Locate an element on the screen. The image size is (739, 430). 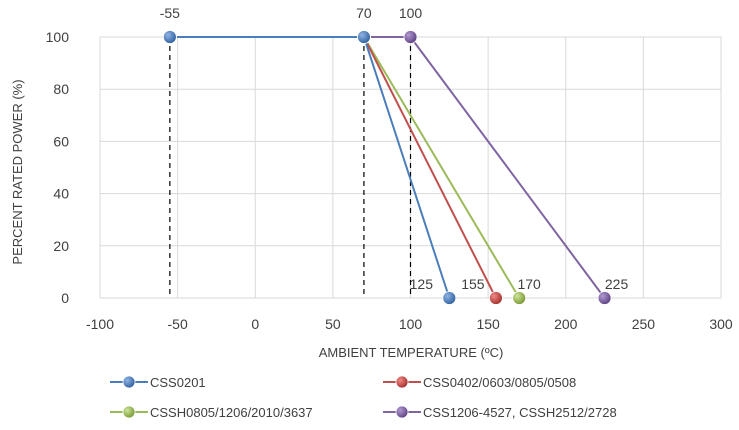
data-label: 170 is located at coordinates (529, 284).